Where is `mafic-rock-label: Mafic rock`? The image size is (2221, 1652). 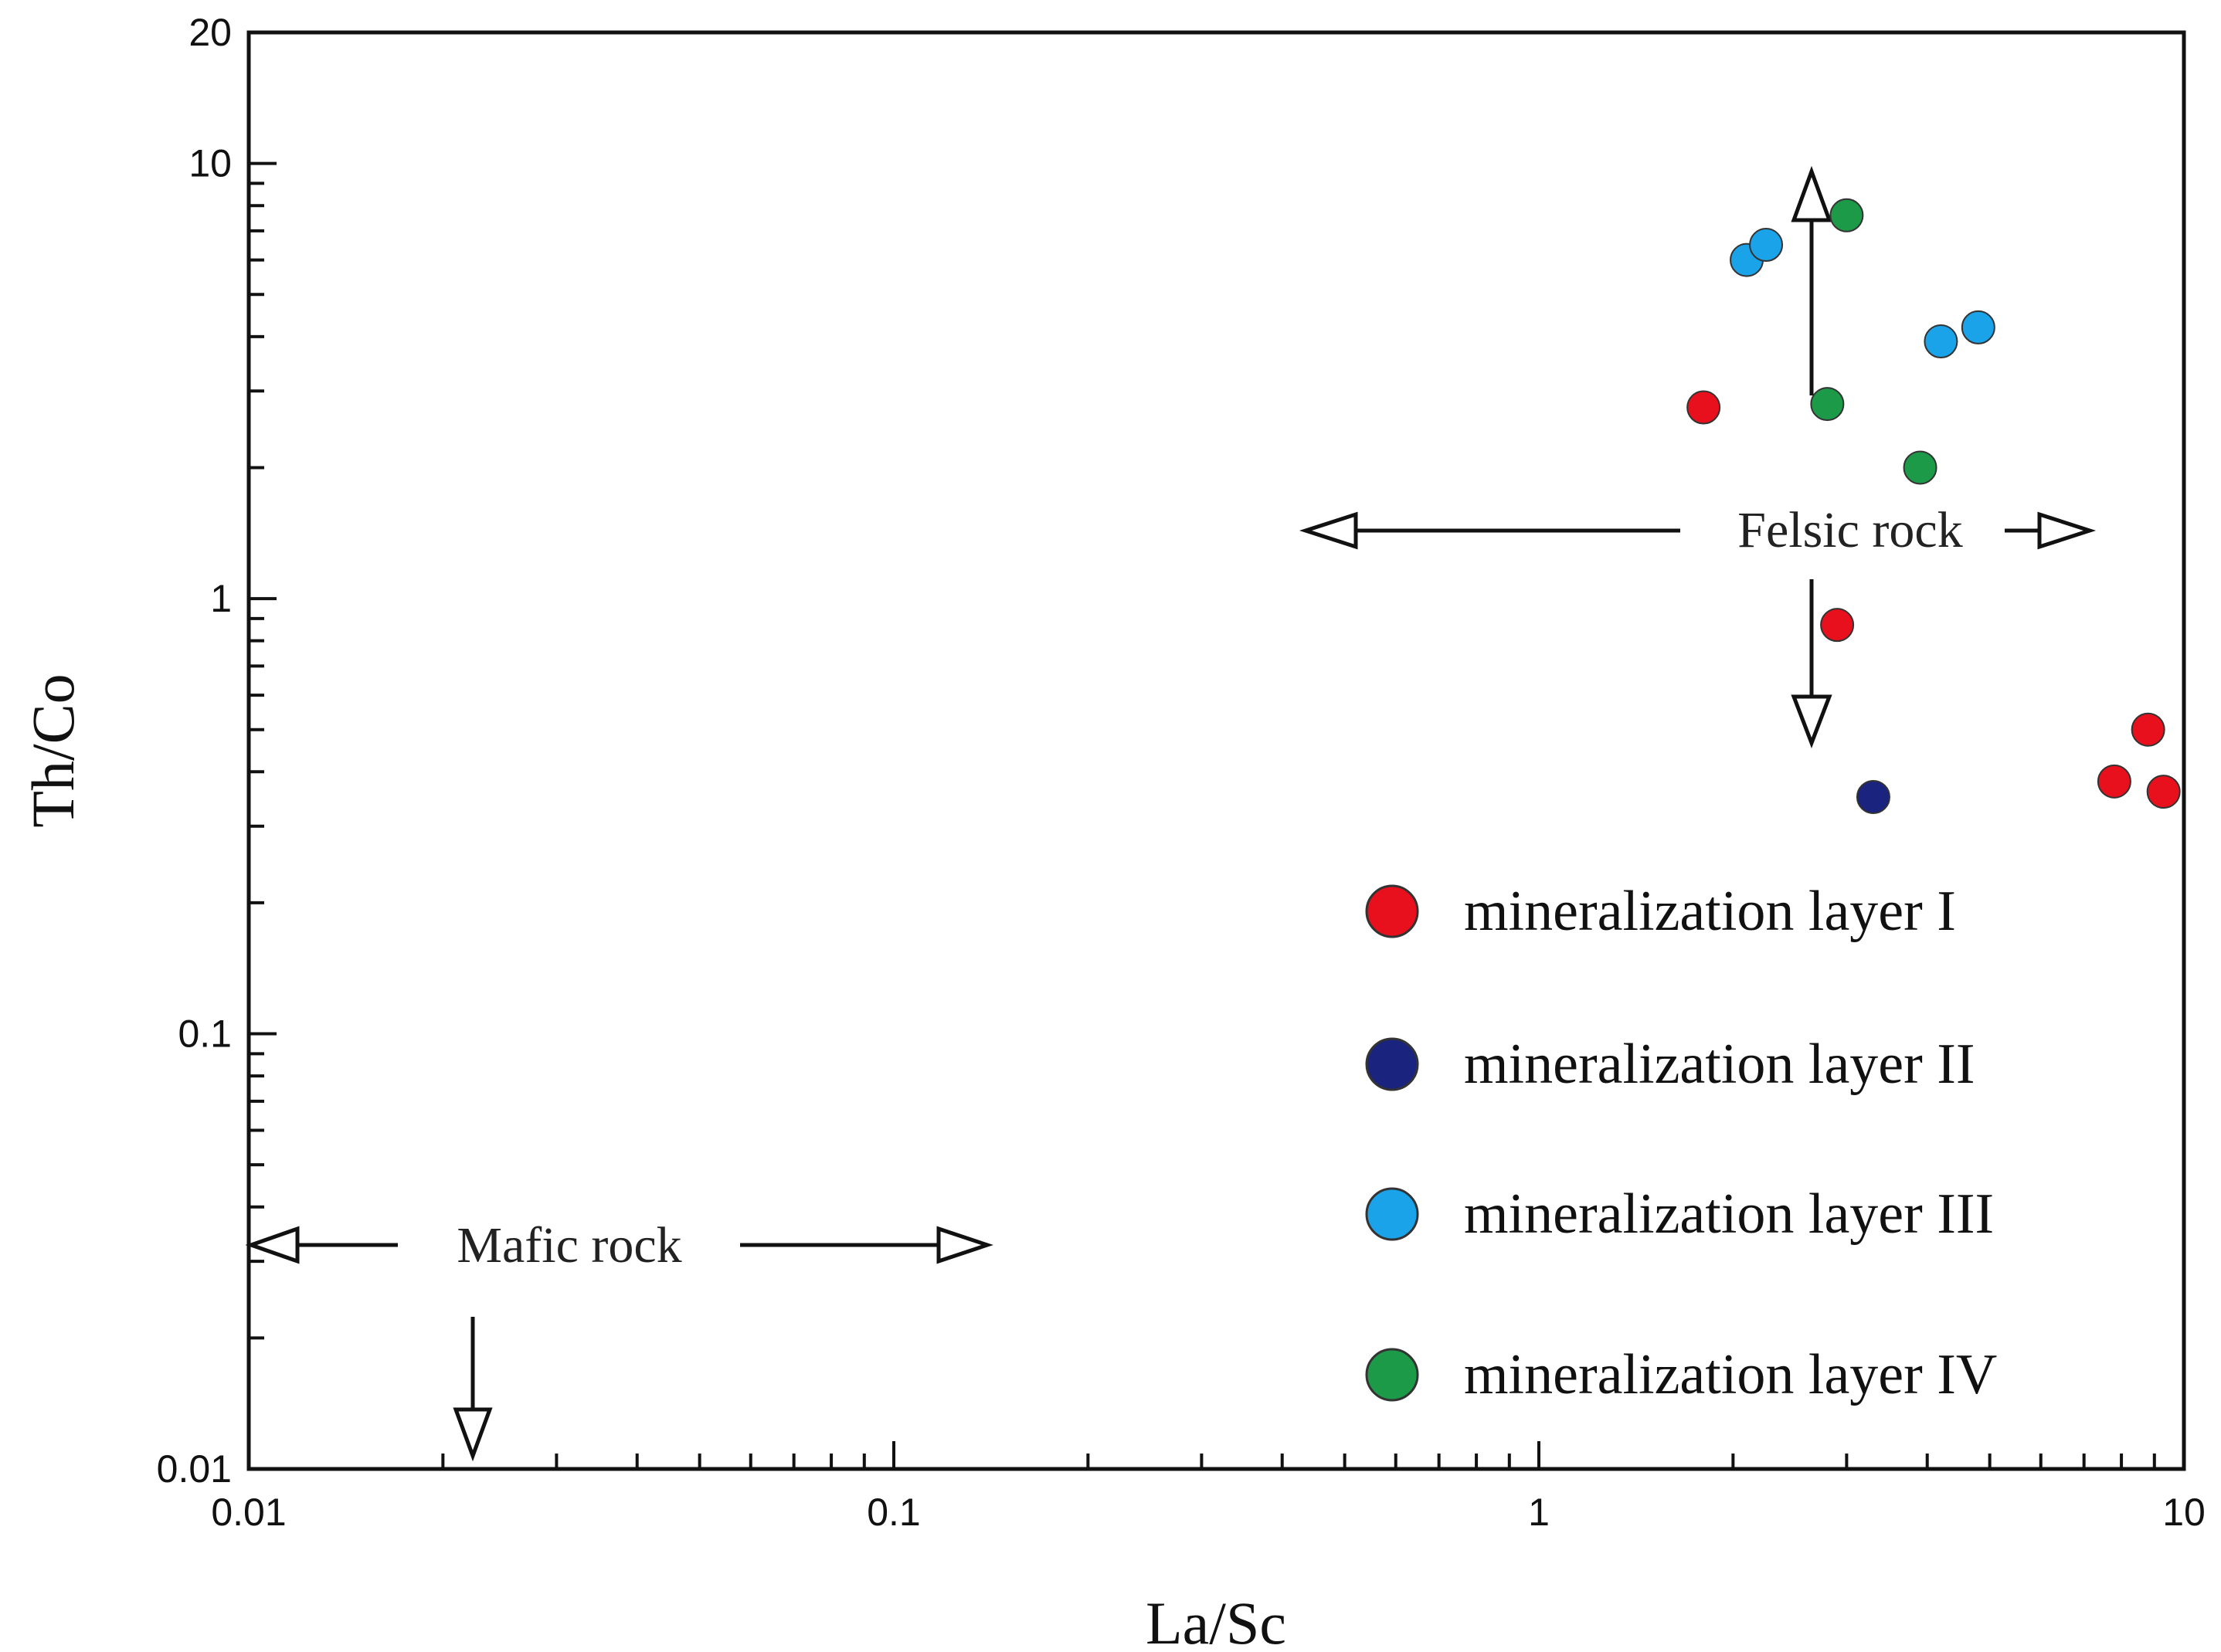
mafic-rock-label: Mafic rock is located at coordinates (569, 1245).